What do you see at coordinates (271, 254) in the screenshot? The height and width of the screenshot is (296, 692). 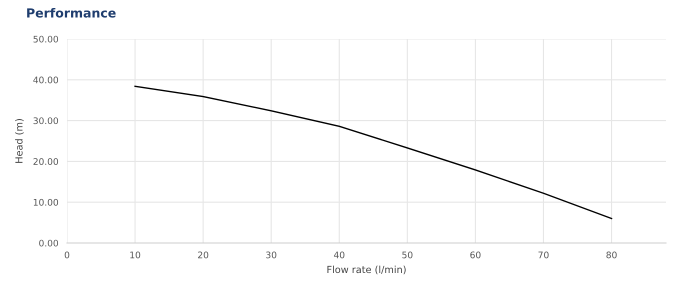 I see `x-tick-label: 30` at bounding box center [271, 254].